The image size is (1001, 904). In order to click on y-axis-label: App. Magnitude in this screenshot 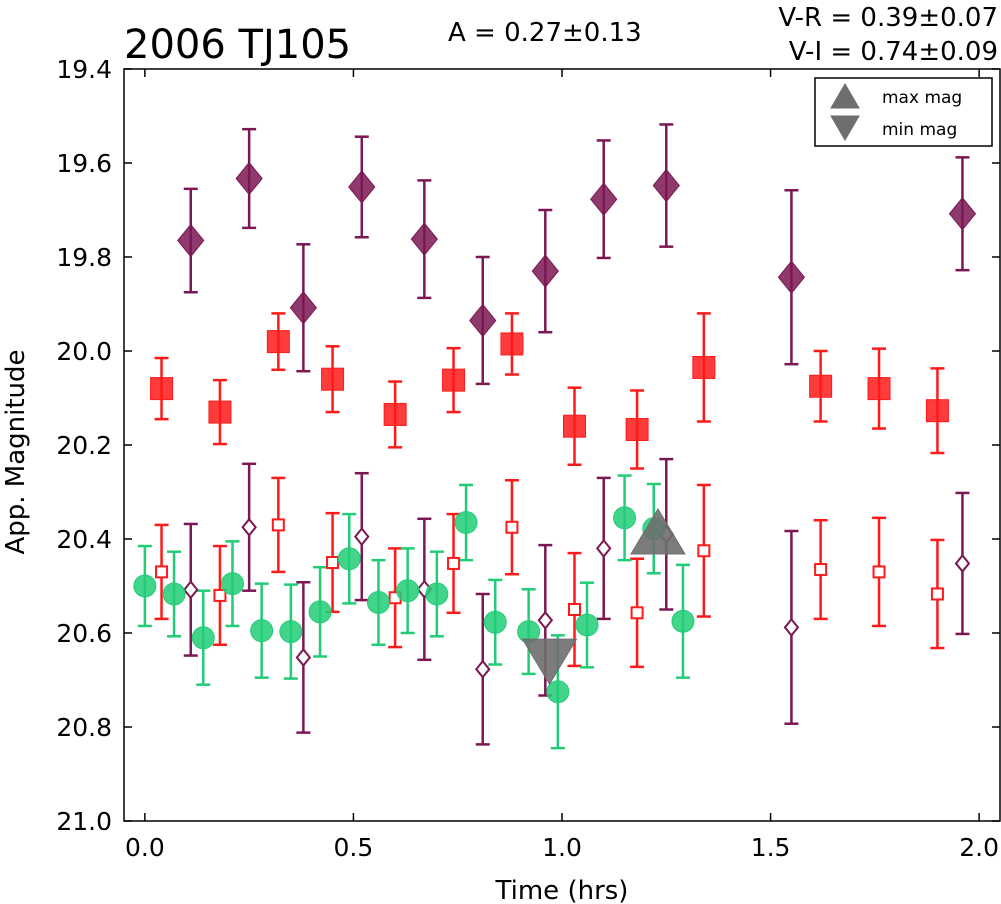, I will do `click(16, 451)`.